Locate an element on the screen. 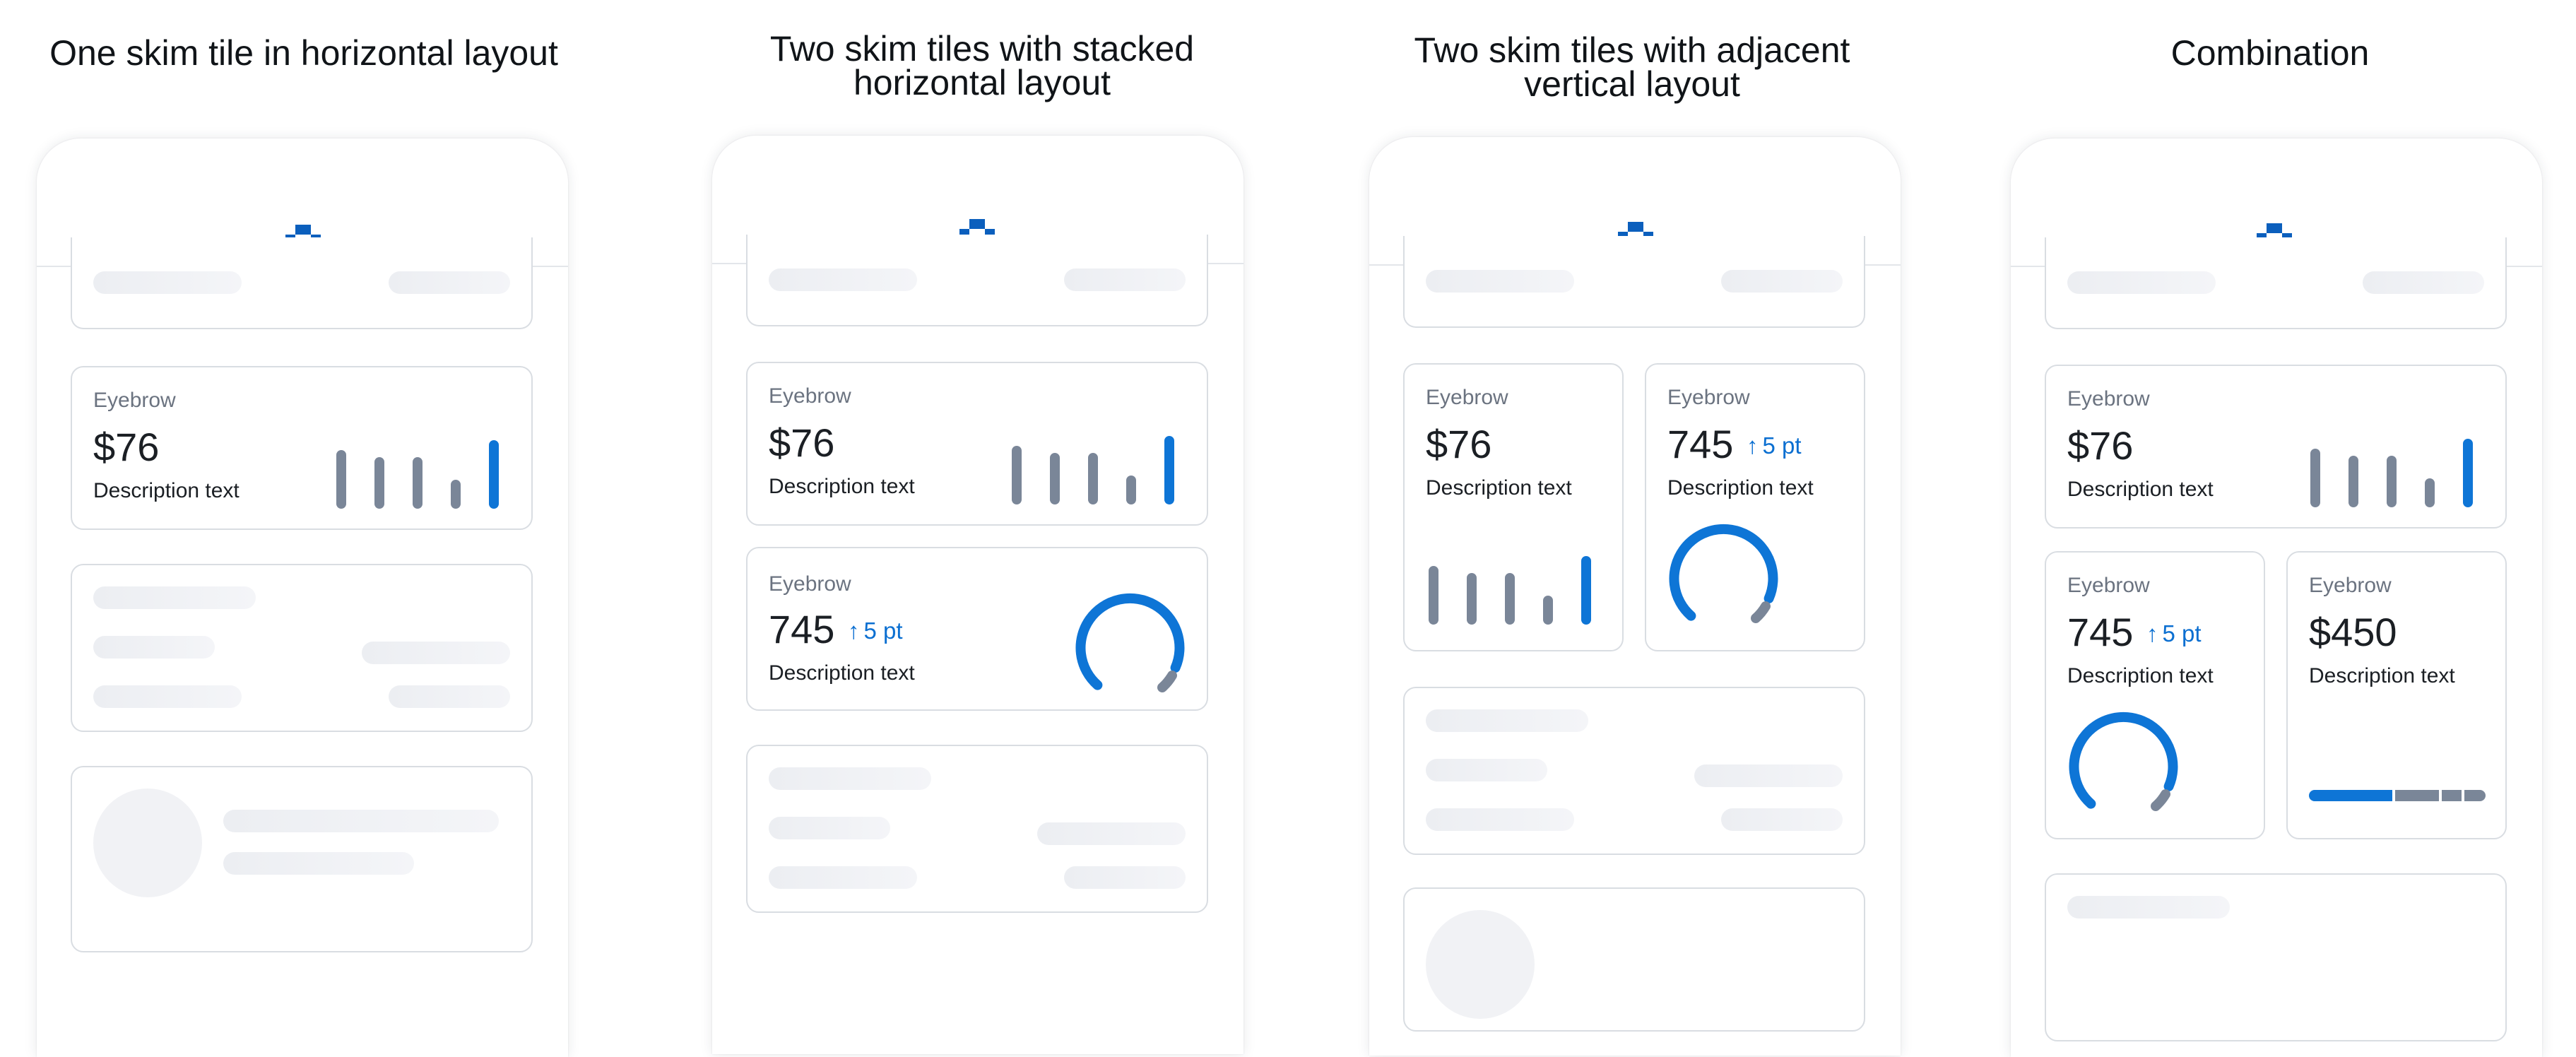  column-title-line2: horizontal layout is located at coordinates (982, 82).